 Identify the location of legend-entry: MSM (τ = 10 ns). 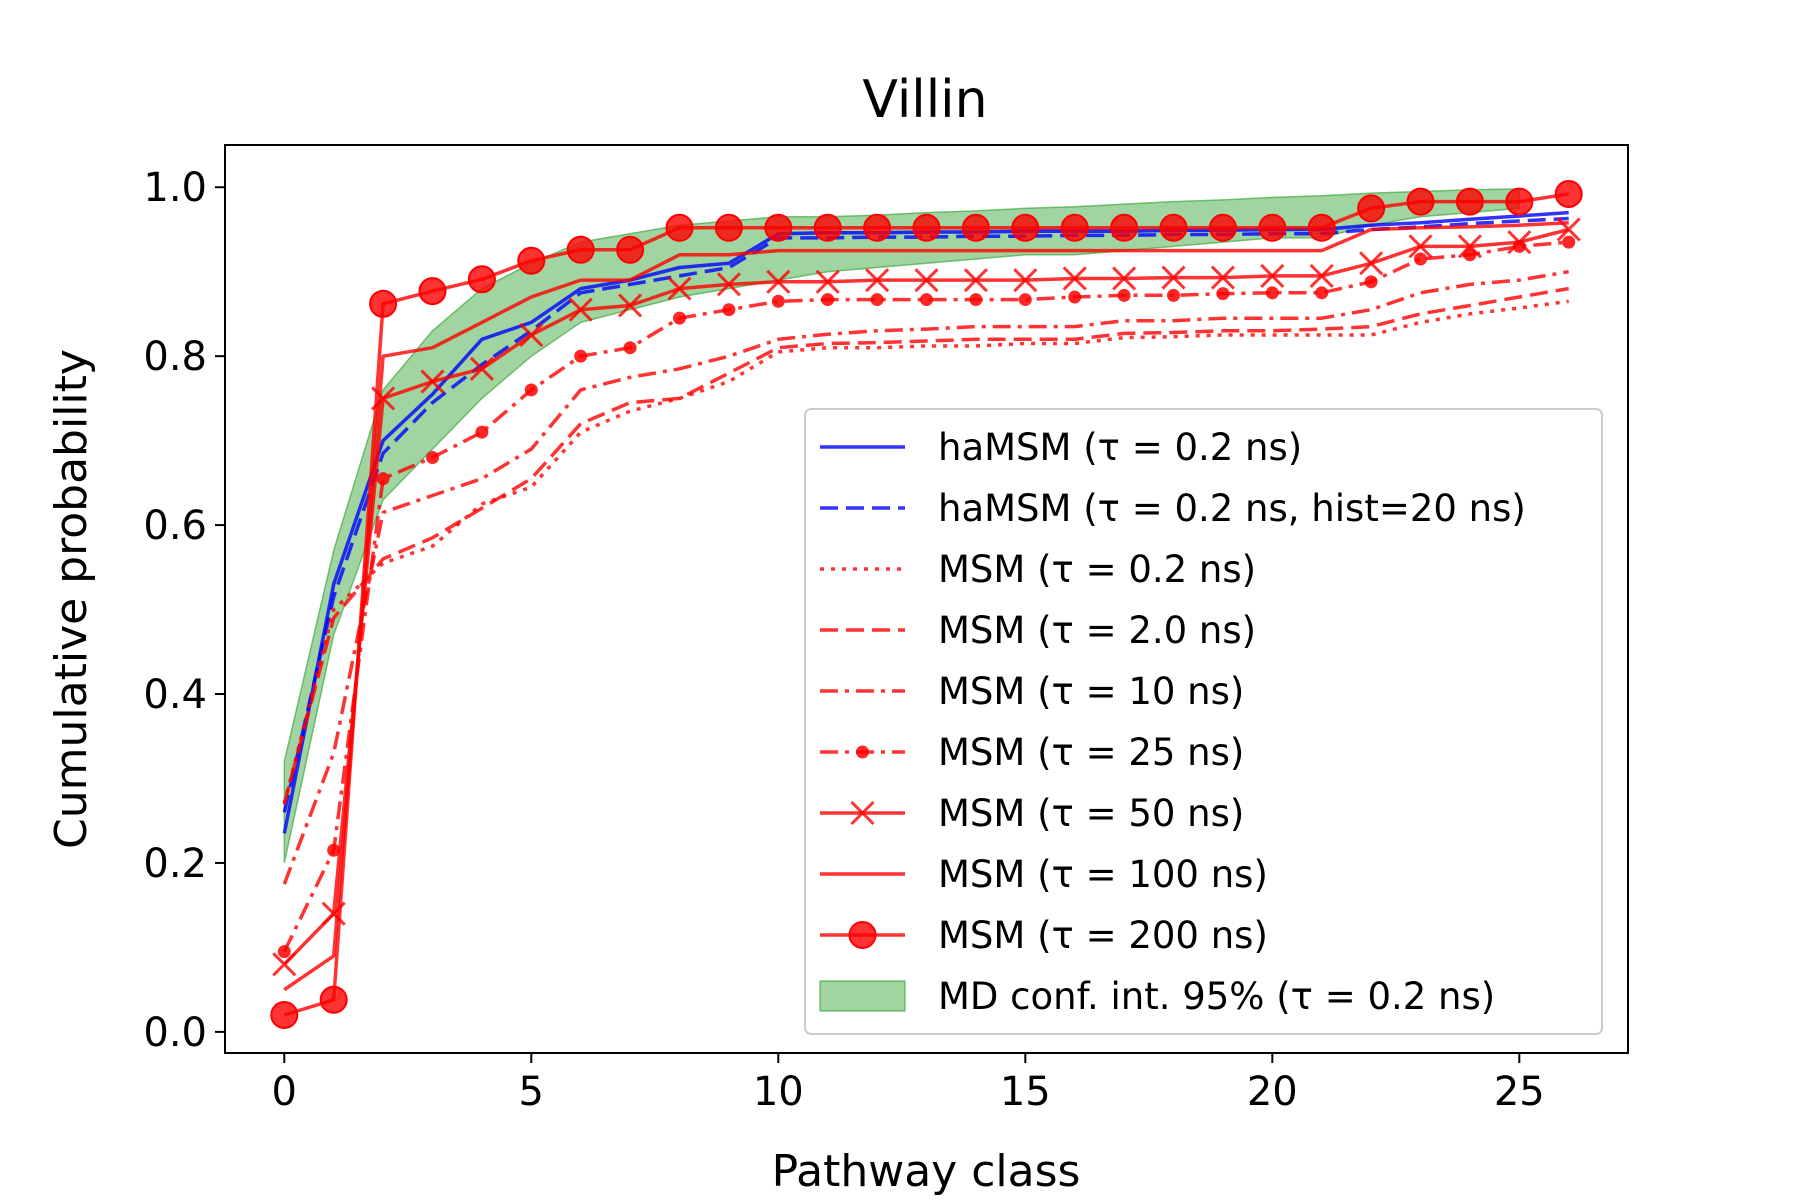
(1032, 691).